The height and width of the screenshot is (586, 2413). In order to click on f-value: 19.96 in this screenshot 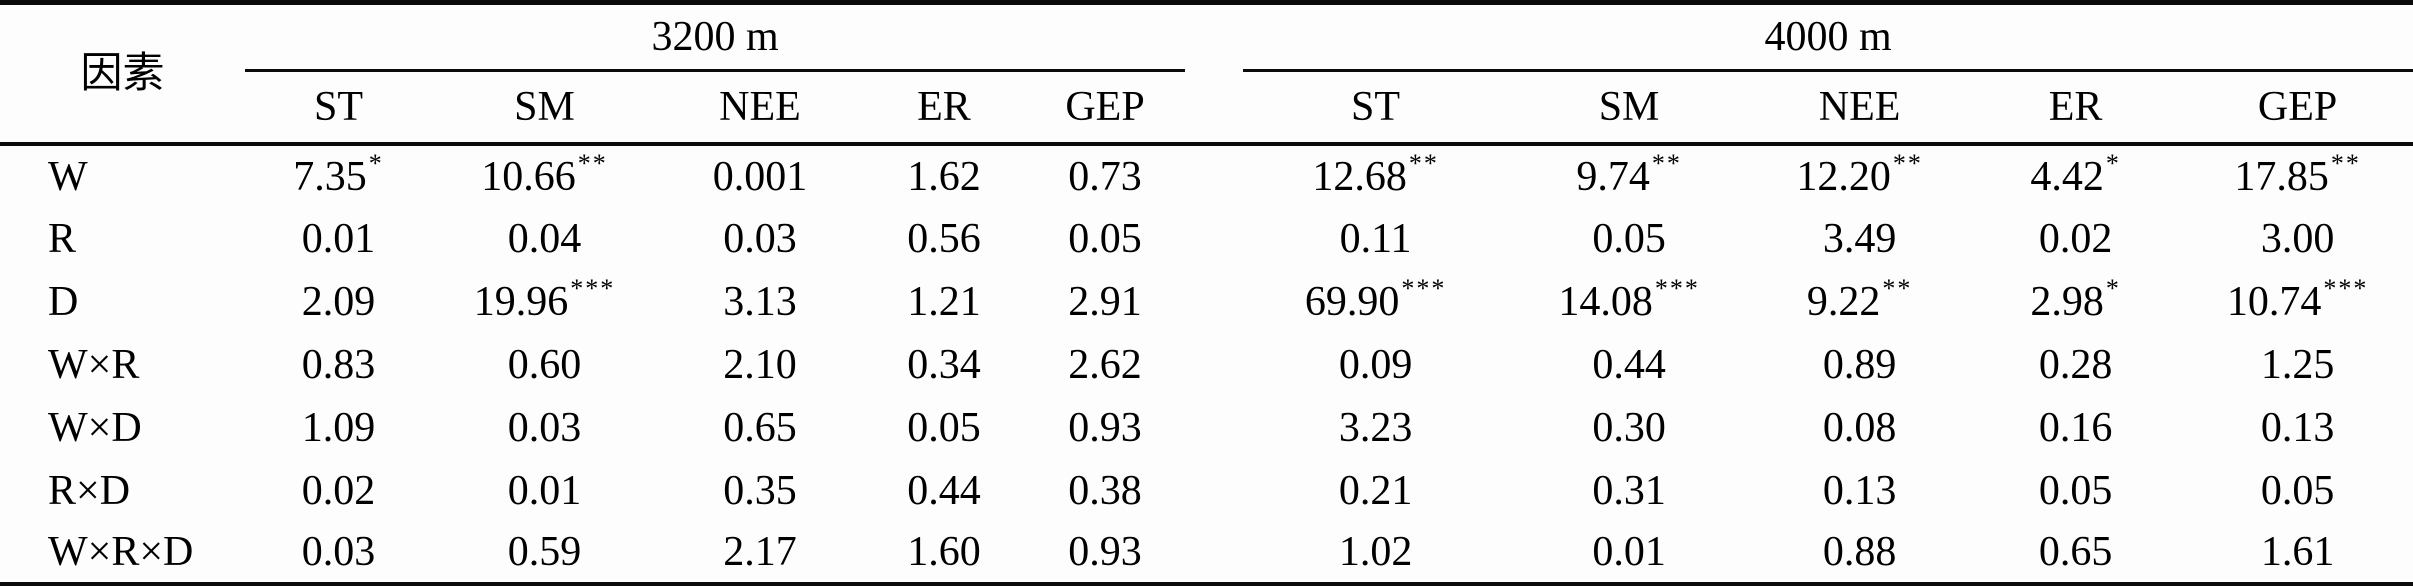, I will do `click(521, 301)`.